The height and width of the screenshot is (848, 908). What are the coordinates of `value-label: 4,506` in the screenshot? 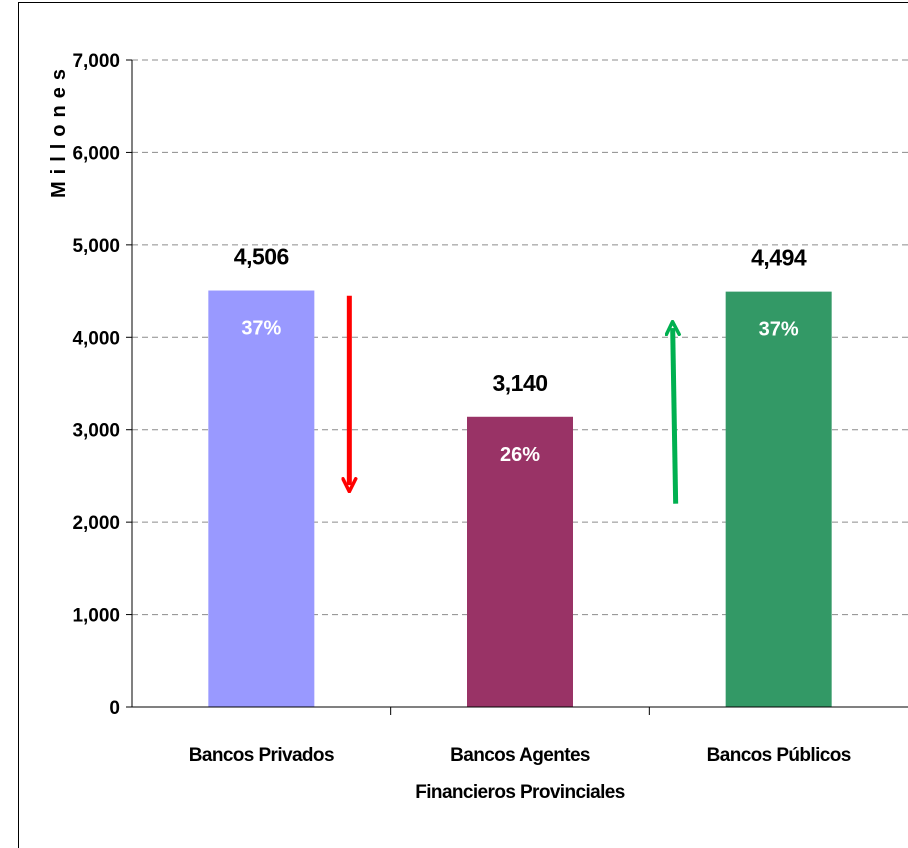 It's located at (261, 257).